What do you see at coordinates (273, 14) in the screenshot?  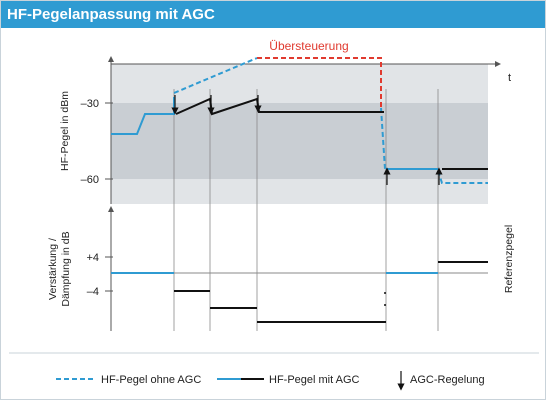 I see `title-bar: HF-Pegelanpassung mit AGC` at bounding box center [273, 14].